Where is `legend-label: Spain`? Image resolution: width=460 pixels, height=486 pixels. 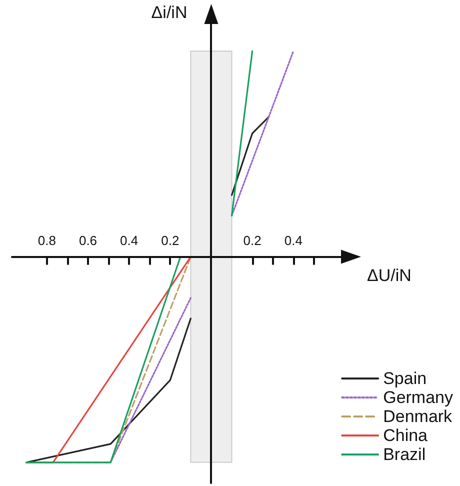
legend-label: Spain is located at coordinates (405, 378).